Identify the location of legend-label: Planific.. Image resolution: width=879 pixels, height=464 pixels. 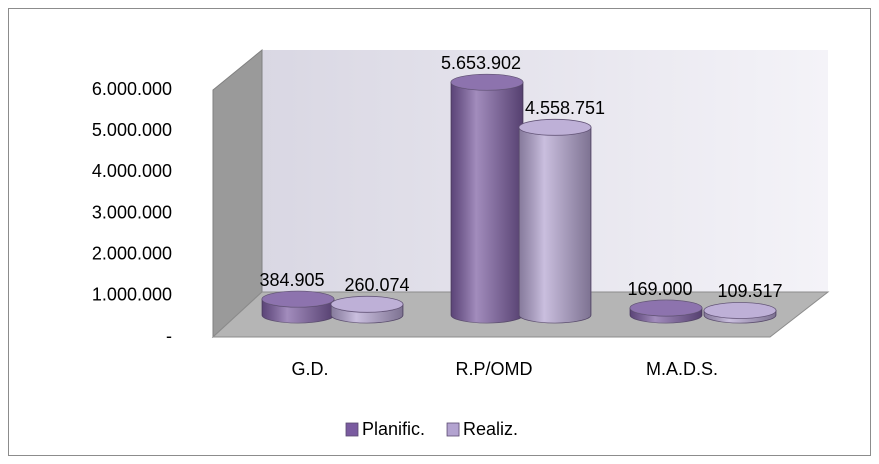
(393, 429).